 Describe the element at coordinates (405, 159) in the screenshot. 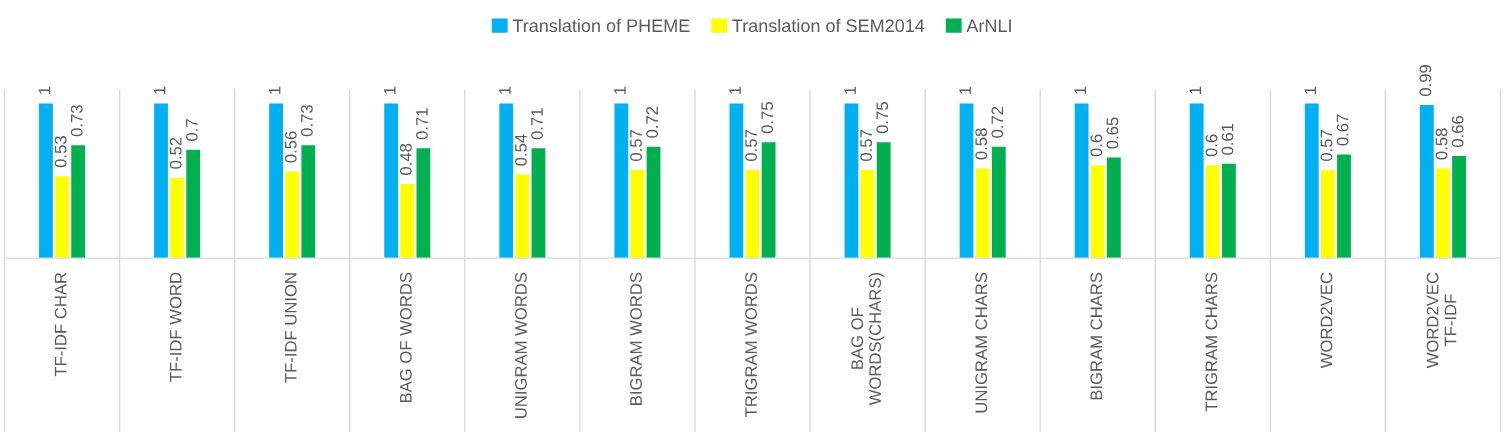

I see `data-label: 0.48` at that location.